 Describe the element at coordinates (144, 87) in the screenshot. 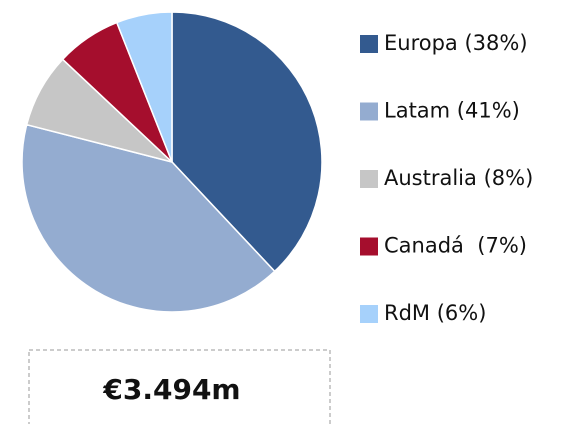

I see `pie-slice` at that location.